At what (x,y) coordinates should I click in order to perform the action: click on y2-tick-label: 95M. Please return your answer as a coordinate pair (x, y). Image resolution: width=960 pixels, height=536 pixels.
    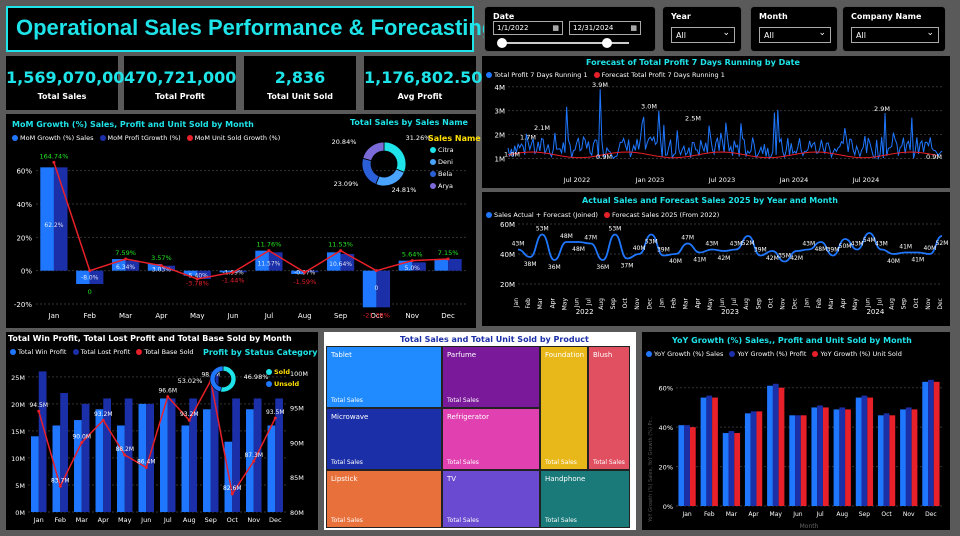
    Looking at the image, I should click on (297, 409).